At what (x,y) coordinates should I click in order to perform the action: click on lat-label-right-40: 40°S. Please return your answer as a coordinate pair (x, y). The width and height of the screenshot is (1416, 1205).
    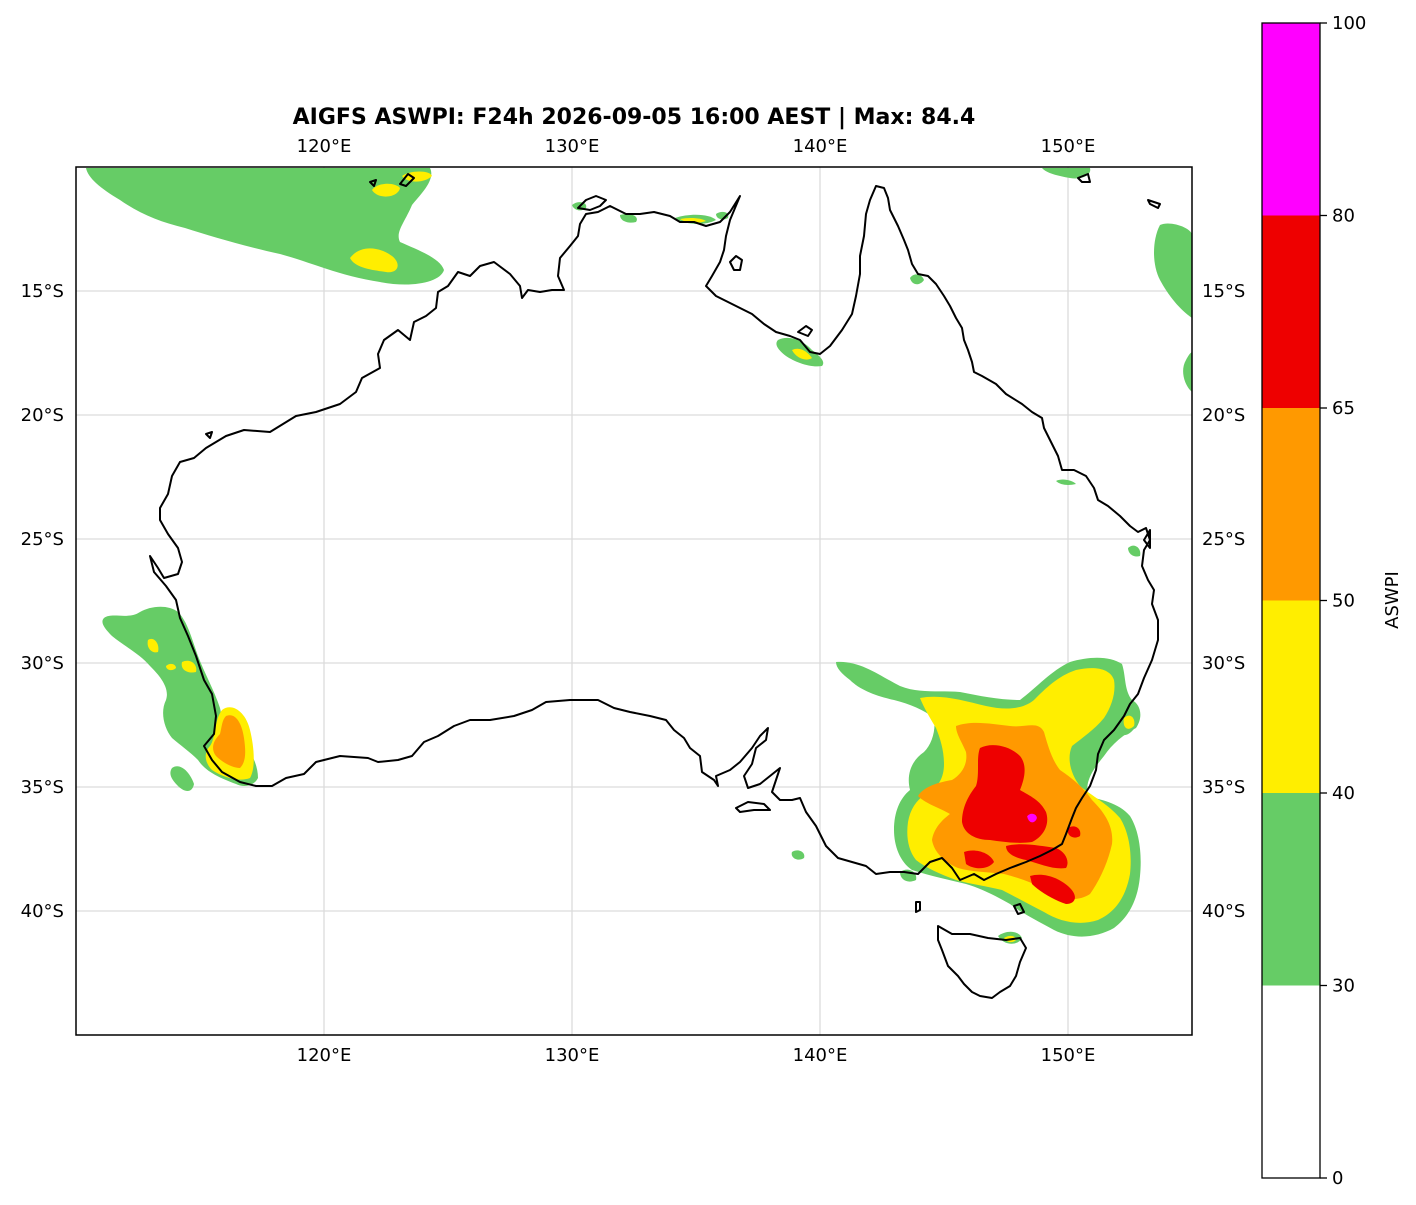
    Looking at the image, I should click on (1223, 911).